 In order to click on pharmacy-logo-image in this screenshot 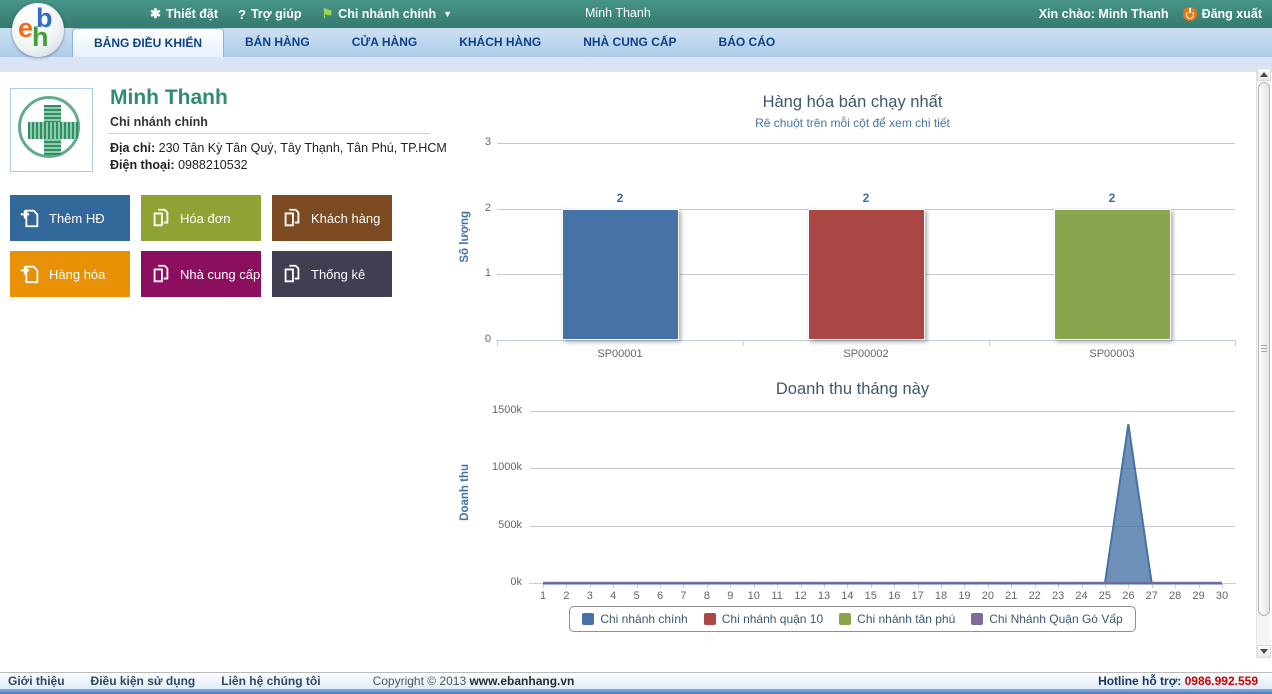, I will do `click(51, 130)`.